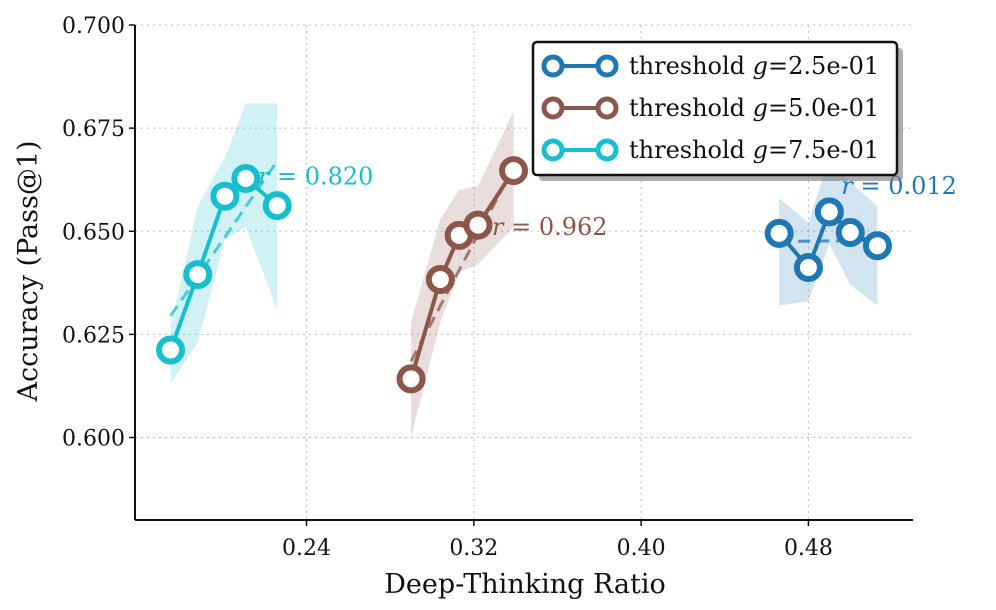  Describe the element at coordinates (93, 232) in the screenshot. I see `y-tick-label: 0.650` at that location.